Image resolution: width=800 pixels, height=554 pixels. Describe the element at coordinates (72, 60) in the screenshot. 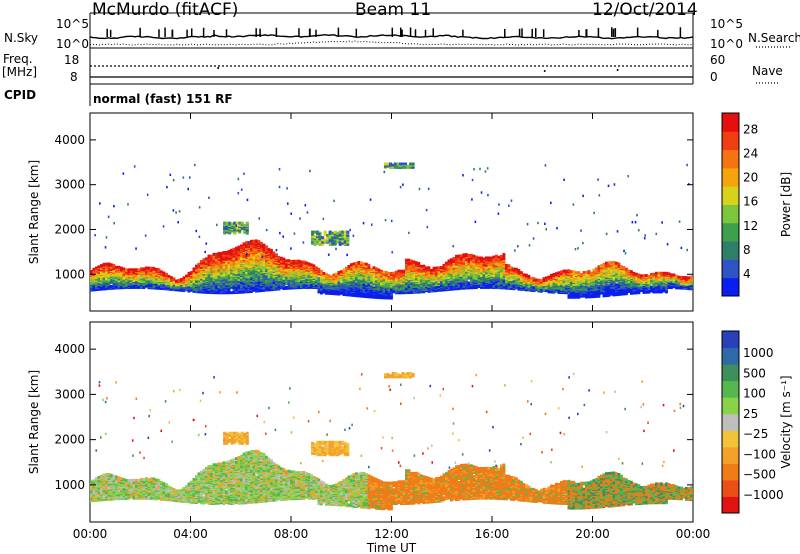

I see `freq-tick-high: 18` at that location.